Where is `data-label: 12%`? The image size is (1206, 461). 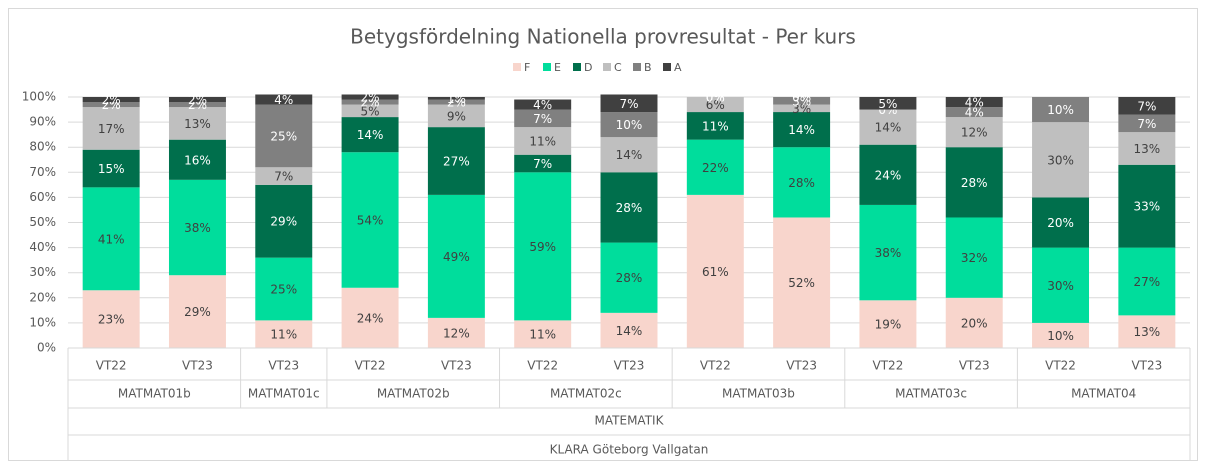
data-label: 12% is located at coordinates (974, 133).